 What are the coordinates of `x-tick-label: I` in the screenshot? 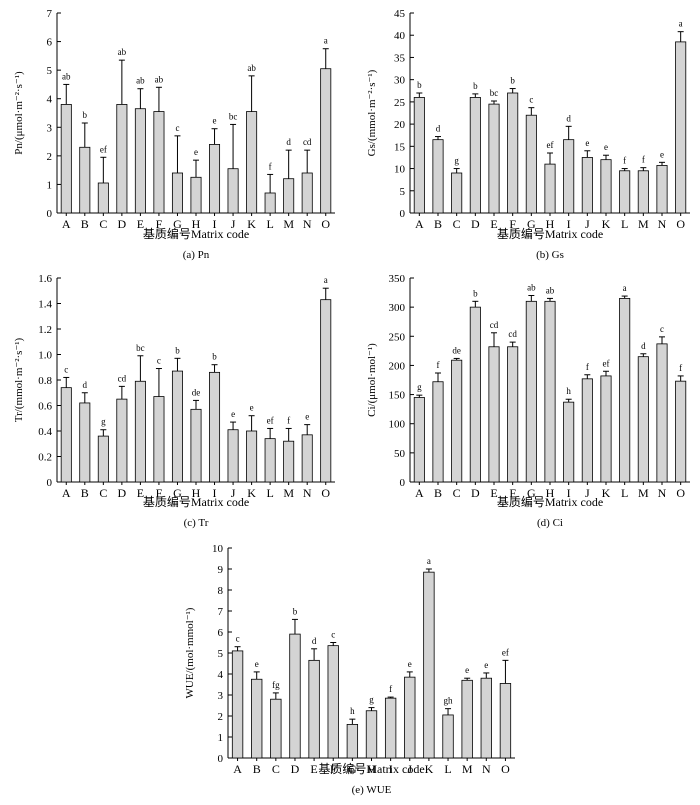 It's located at (215, 224).